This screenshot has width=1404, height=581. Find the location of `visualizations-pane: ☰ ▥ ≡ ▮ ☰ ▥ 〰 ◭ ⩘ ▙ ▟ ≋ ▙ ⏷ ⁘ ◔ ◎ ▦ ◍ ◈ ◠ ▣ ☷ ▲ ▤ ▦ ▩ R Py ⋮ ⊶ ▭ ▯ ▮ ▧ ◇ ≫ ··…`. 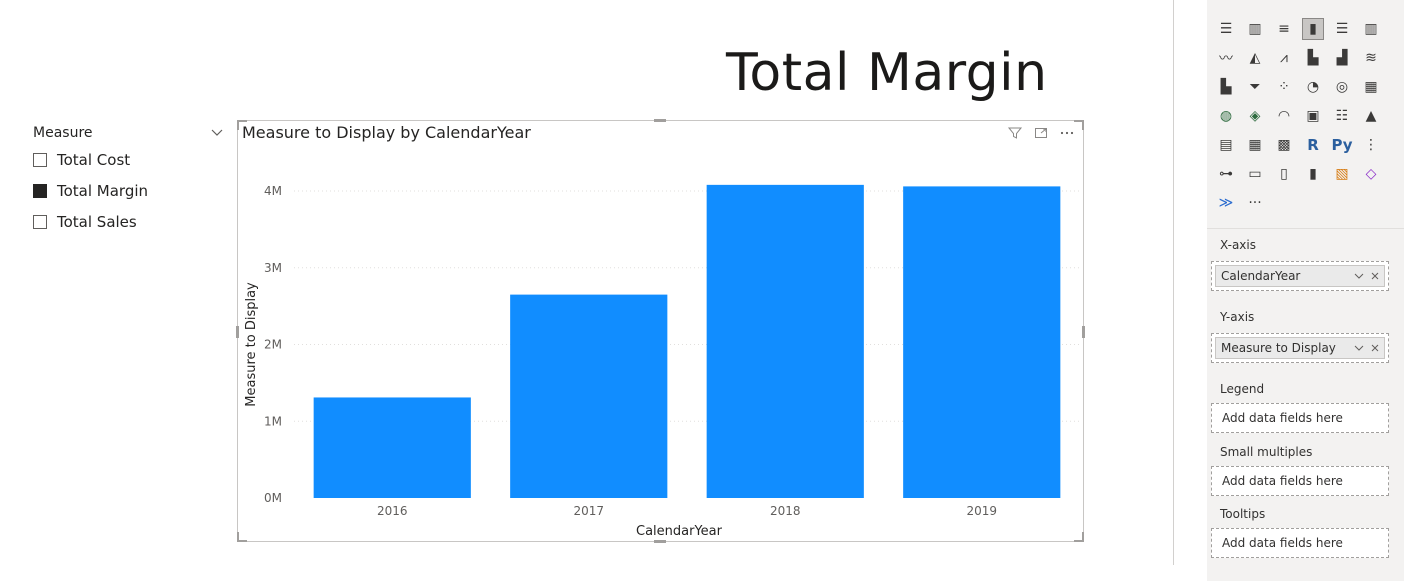

visualizations-pane: ☰ ▥ ≡ ▮ ☰ ▥ 〰 ◭ ⩘ ▙ ▟ ≋ ▙ ⏷ ⁘ ◔ ◎ ▦ ◍ ◈ ◠ ▣ ☷ ▲ ▤ ▦ ▩ R Py ⋮ ⊶ ▭ ▯ ▮ ▧ ◇ ≫ ··… is located at coordinates (1305, 290).